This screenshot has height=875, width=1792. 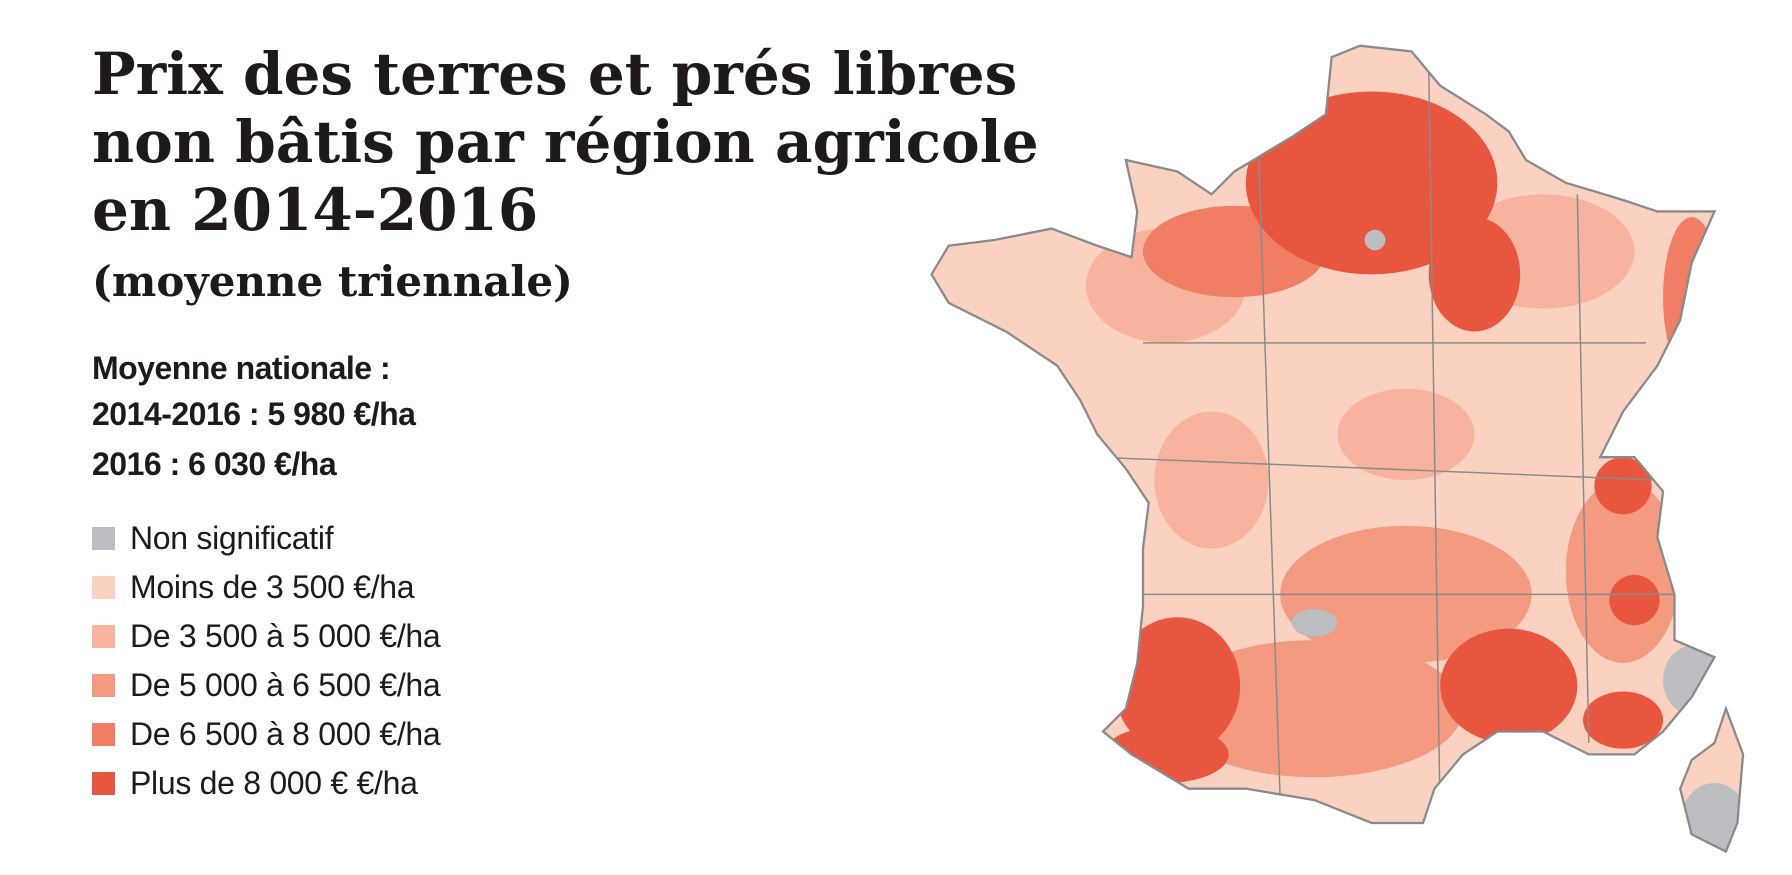 What do you see at coordinates (555, 74) in the screenshot?
I see `title-line: Prix des terres et prés libres` at bounding box center [555, 74].